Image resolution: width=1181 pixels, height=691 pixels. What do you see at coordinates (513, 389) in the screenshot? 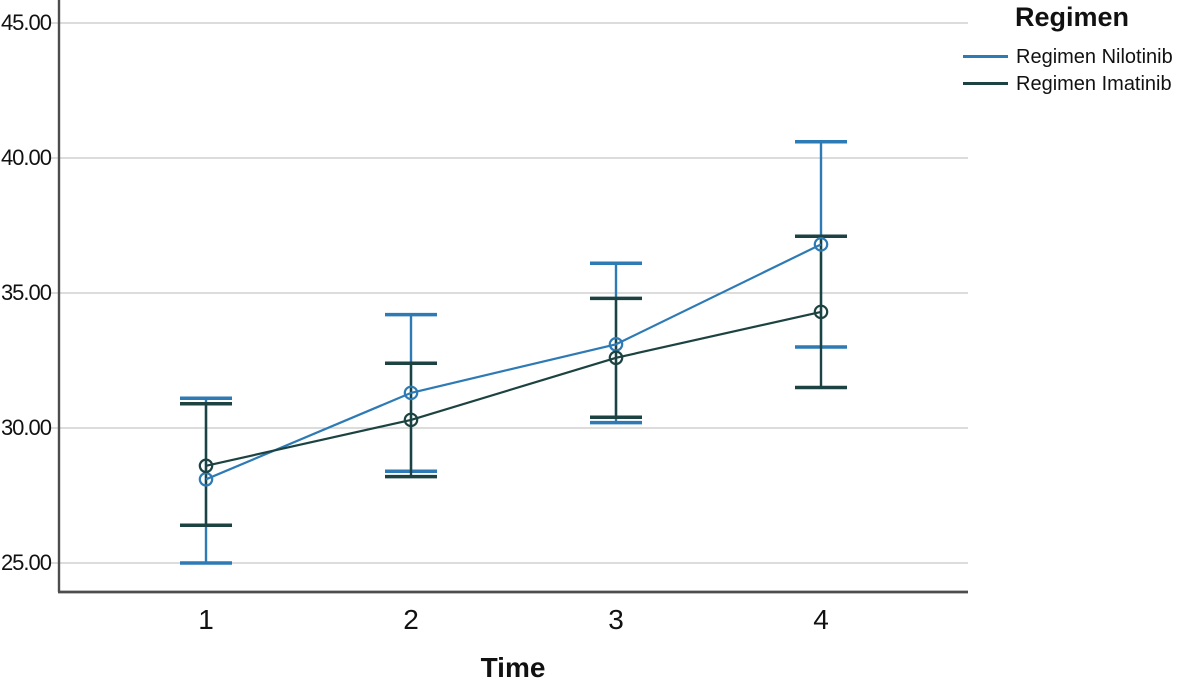
I see `series-imatinib` at bounding box center [513, 389].